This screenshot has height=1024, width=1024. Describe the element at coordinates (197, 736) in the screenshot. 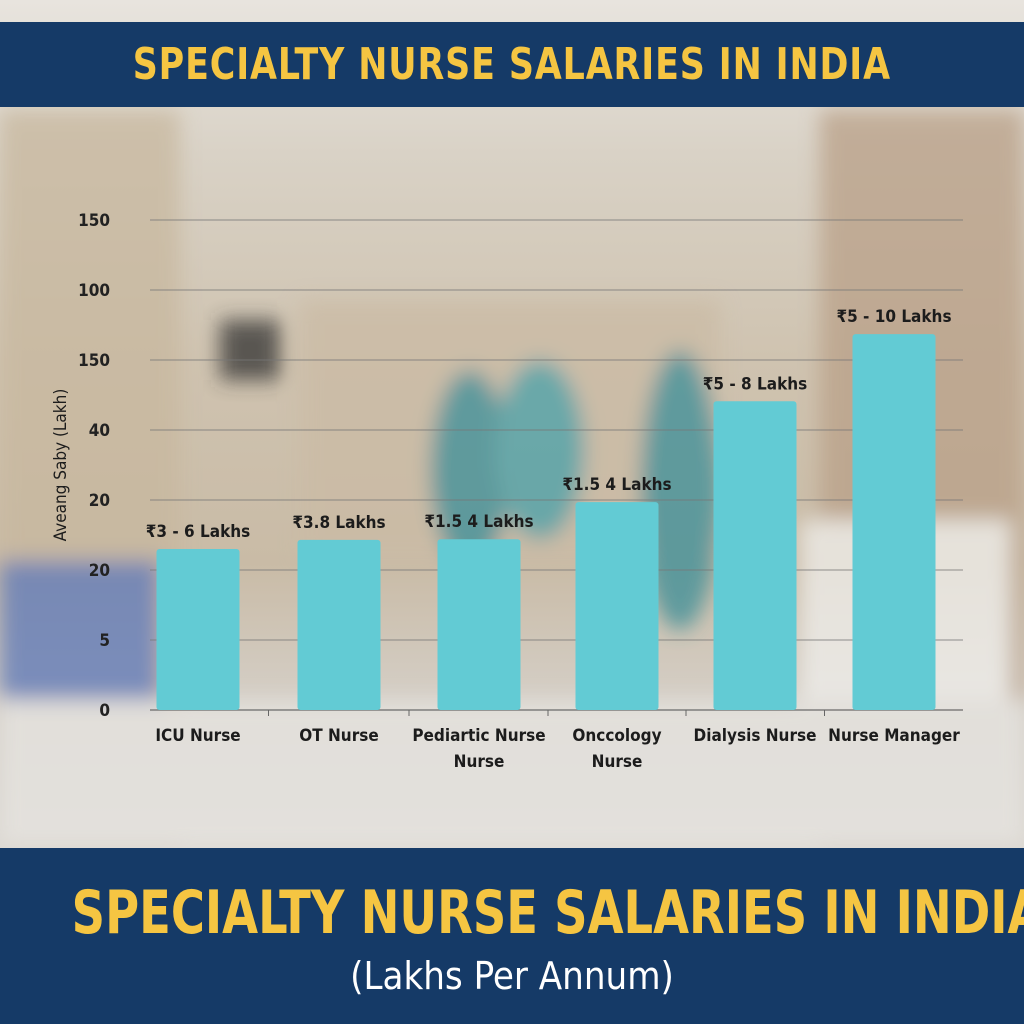

I see `x-tick-label: ICU Nurse` at that location.